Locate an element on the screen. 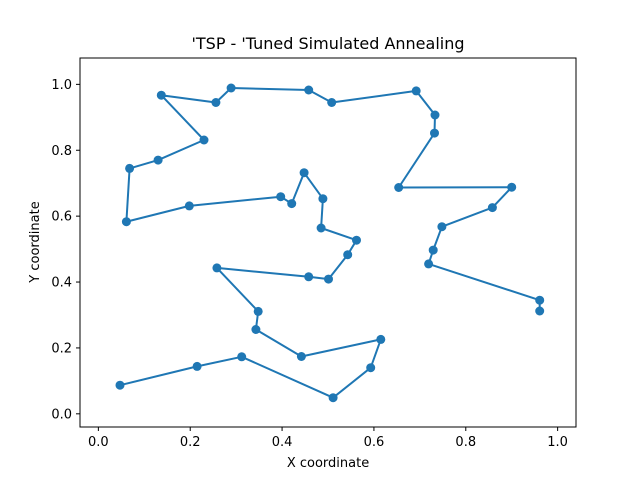 This screenshot has height=480, width=640. x-tick-label: 0.8 is located at coordinates (465, 442).